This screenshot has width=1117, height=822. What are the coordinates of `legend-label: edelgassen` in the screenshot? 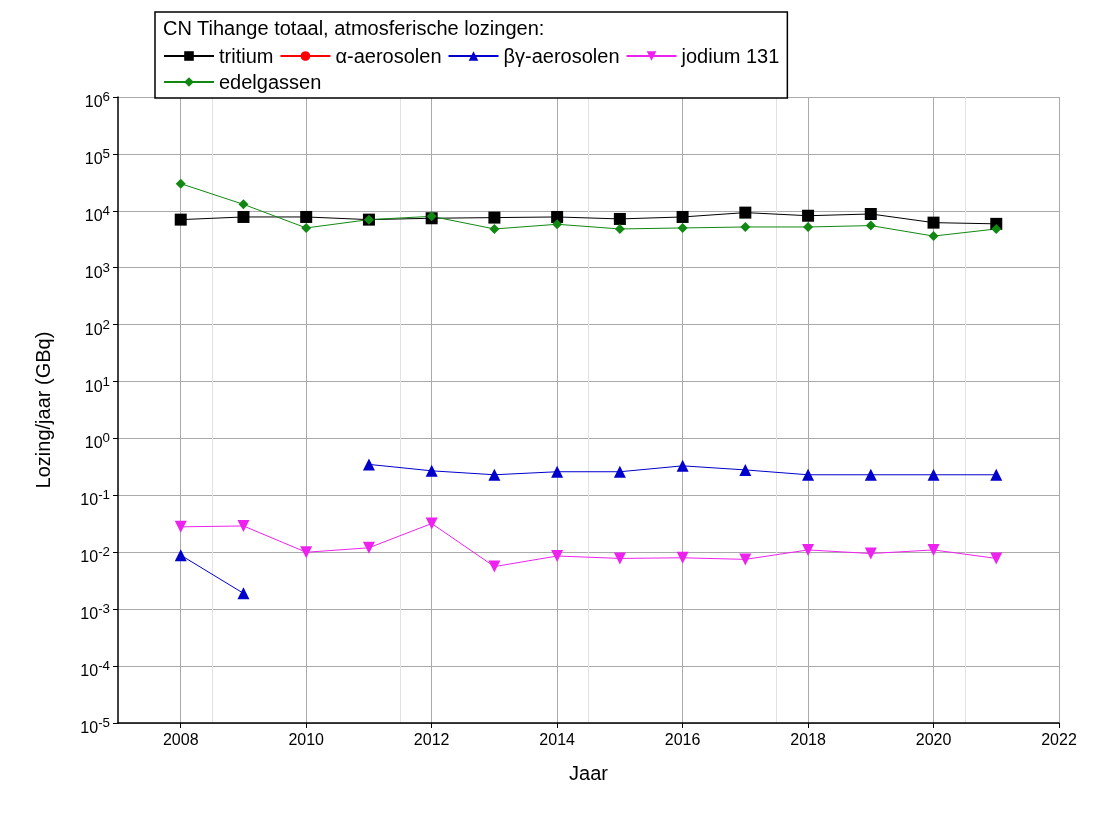 It's located at (270, 82).